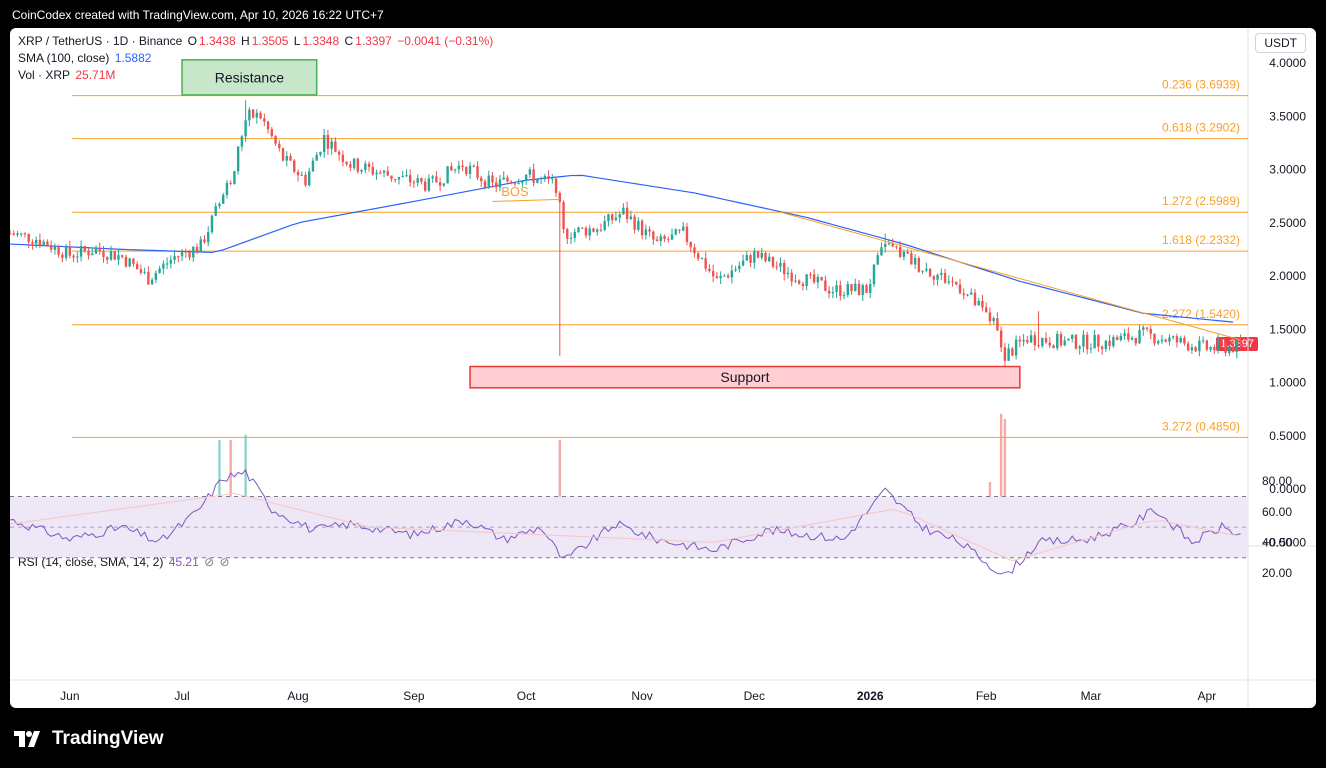 This screenshot has height=768, width=1326. I want to click on tradingview-logo: TradingView, so click(89, 739).